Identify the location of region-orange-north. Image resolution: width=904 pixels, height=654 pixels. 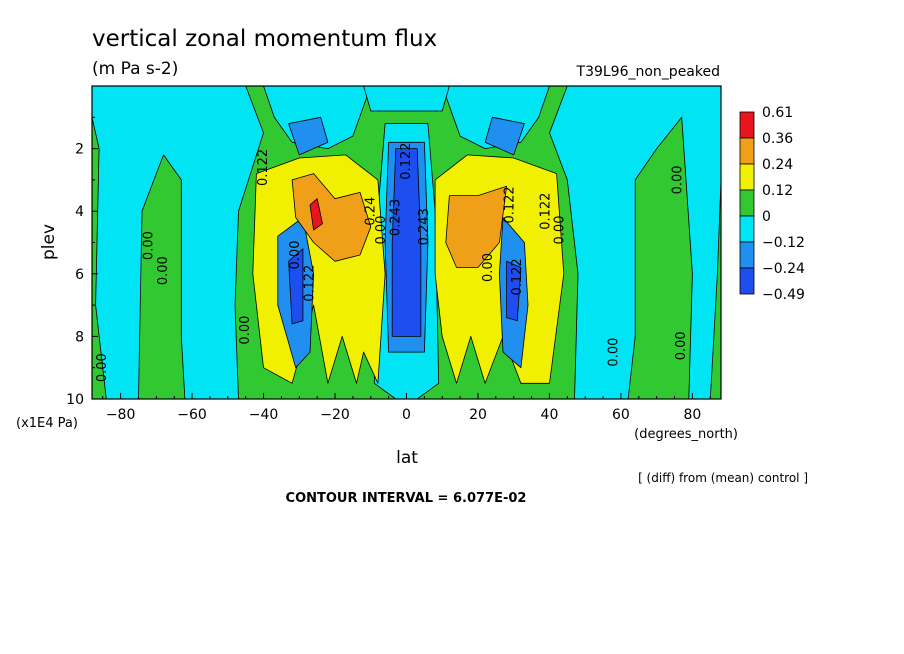
(476, 226).